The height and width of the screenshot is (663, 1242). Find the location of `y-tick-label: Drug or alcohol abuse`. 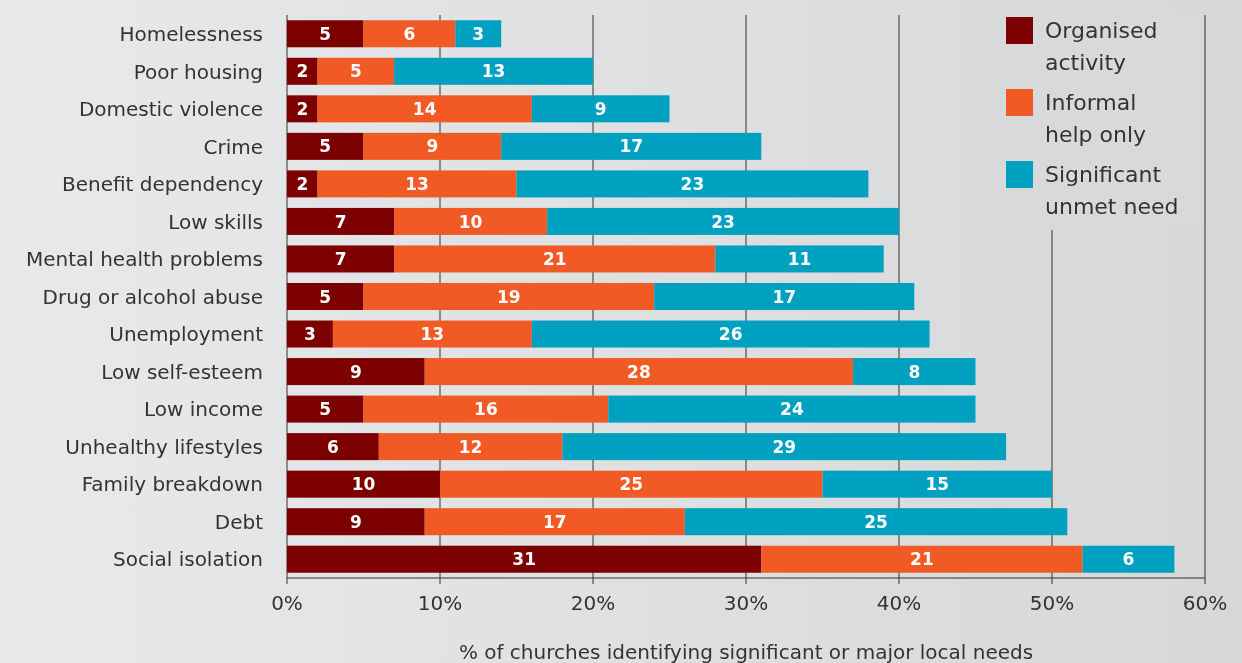

y-tick-label: Drug or alcohol abuse is located at coordinates (152, 296).